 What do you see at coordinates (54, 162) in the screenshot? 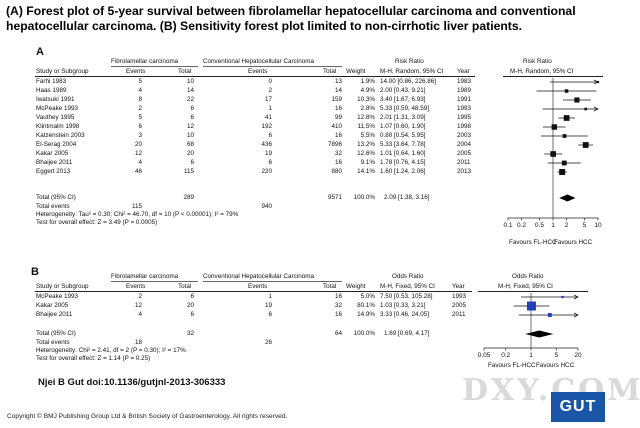
I see `cell-study: Bhaijee 2011` at bounding box center [54, 162].